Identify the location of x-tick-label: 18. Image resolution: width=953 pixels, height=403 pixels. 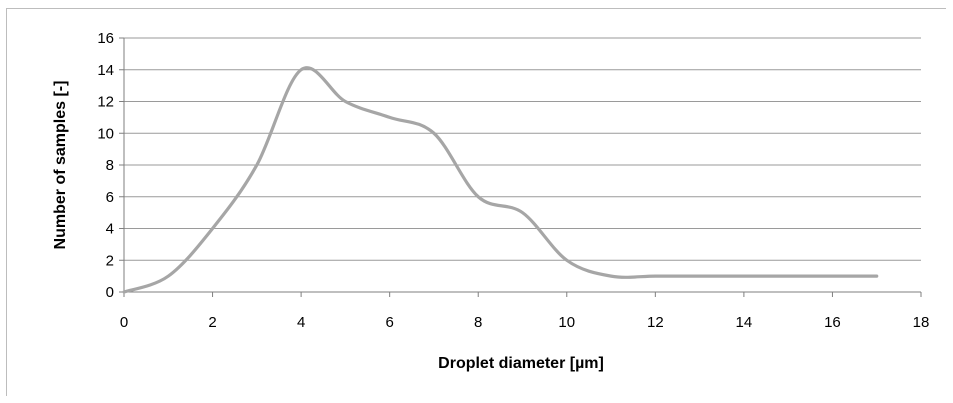
(921, 322).